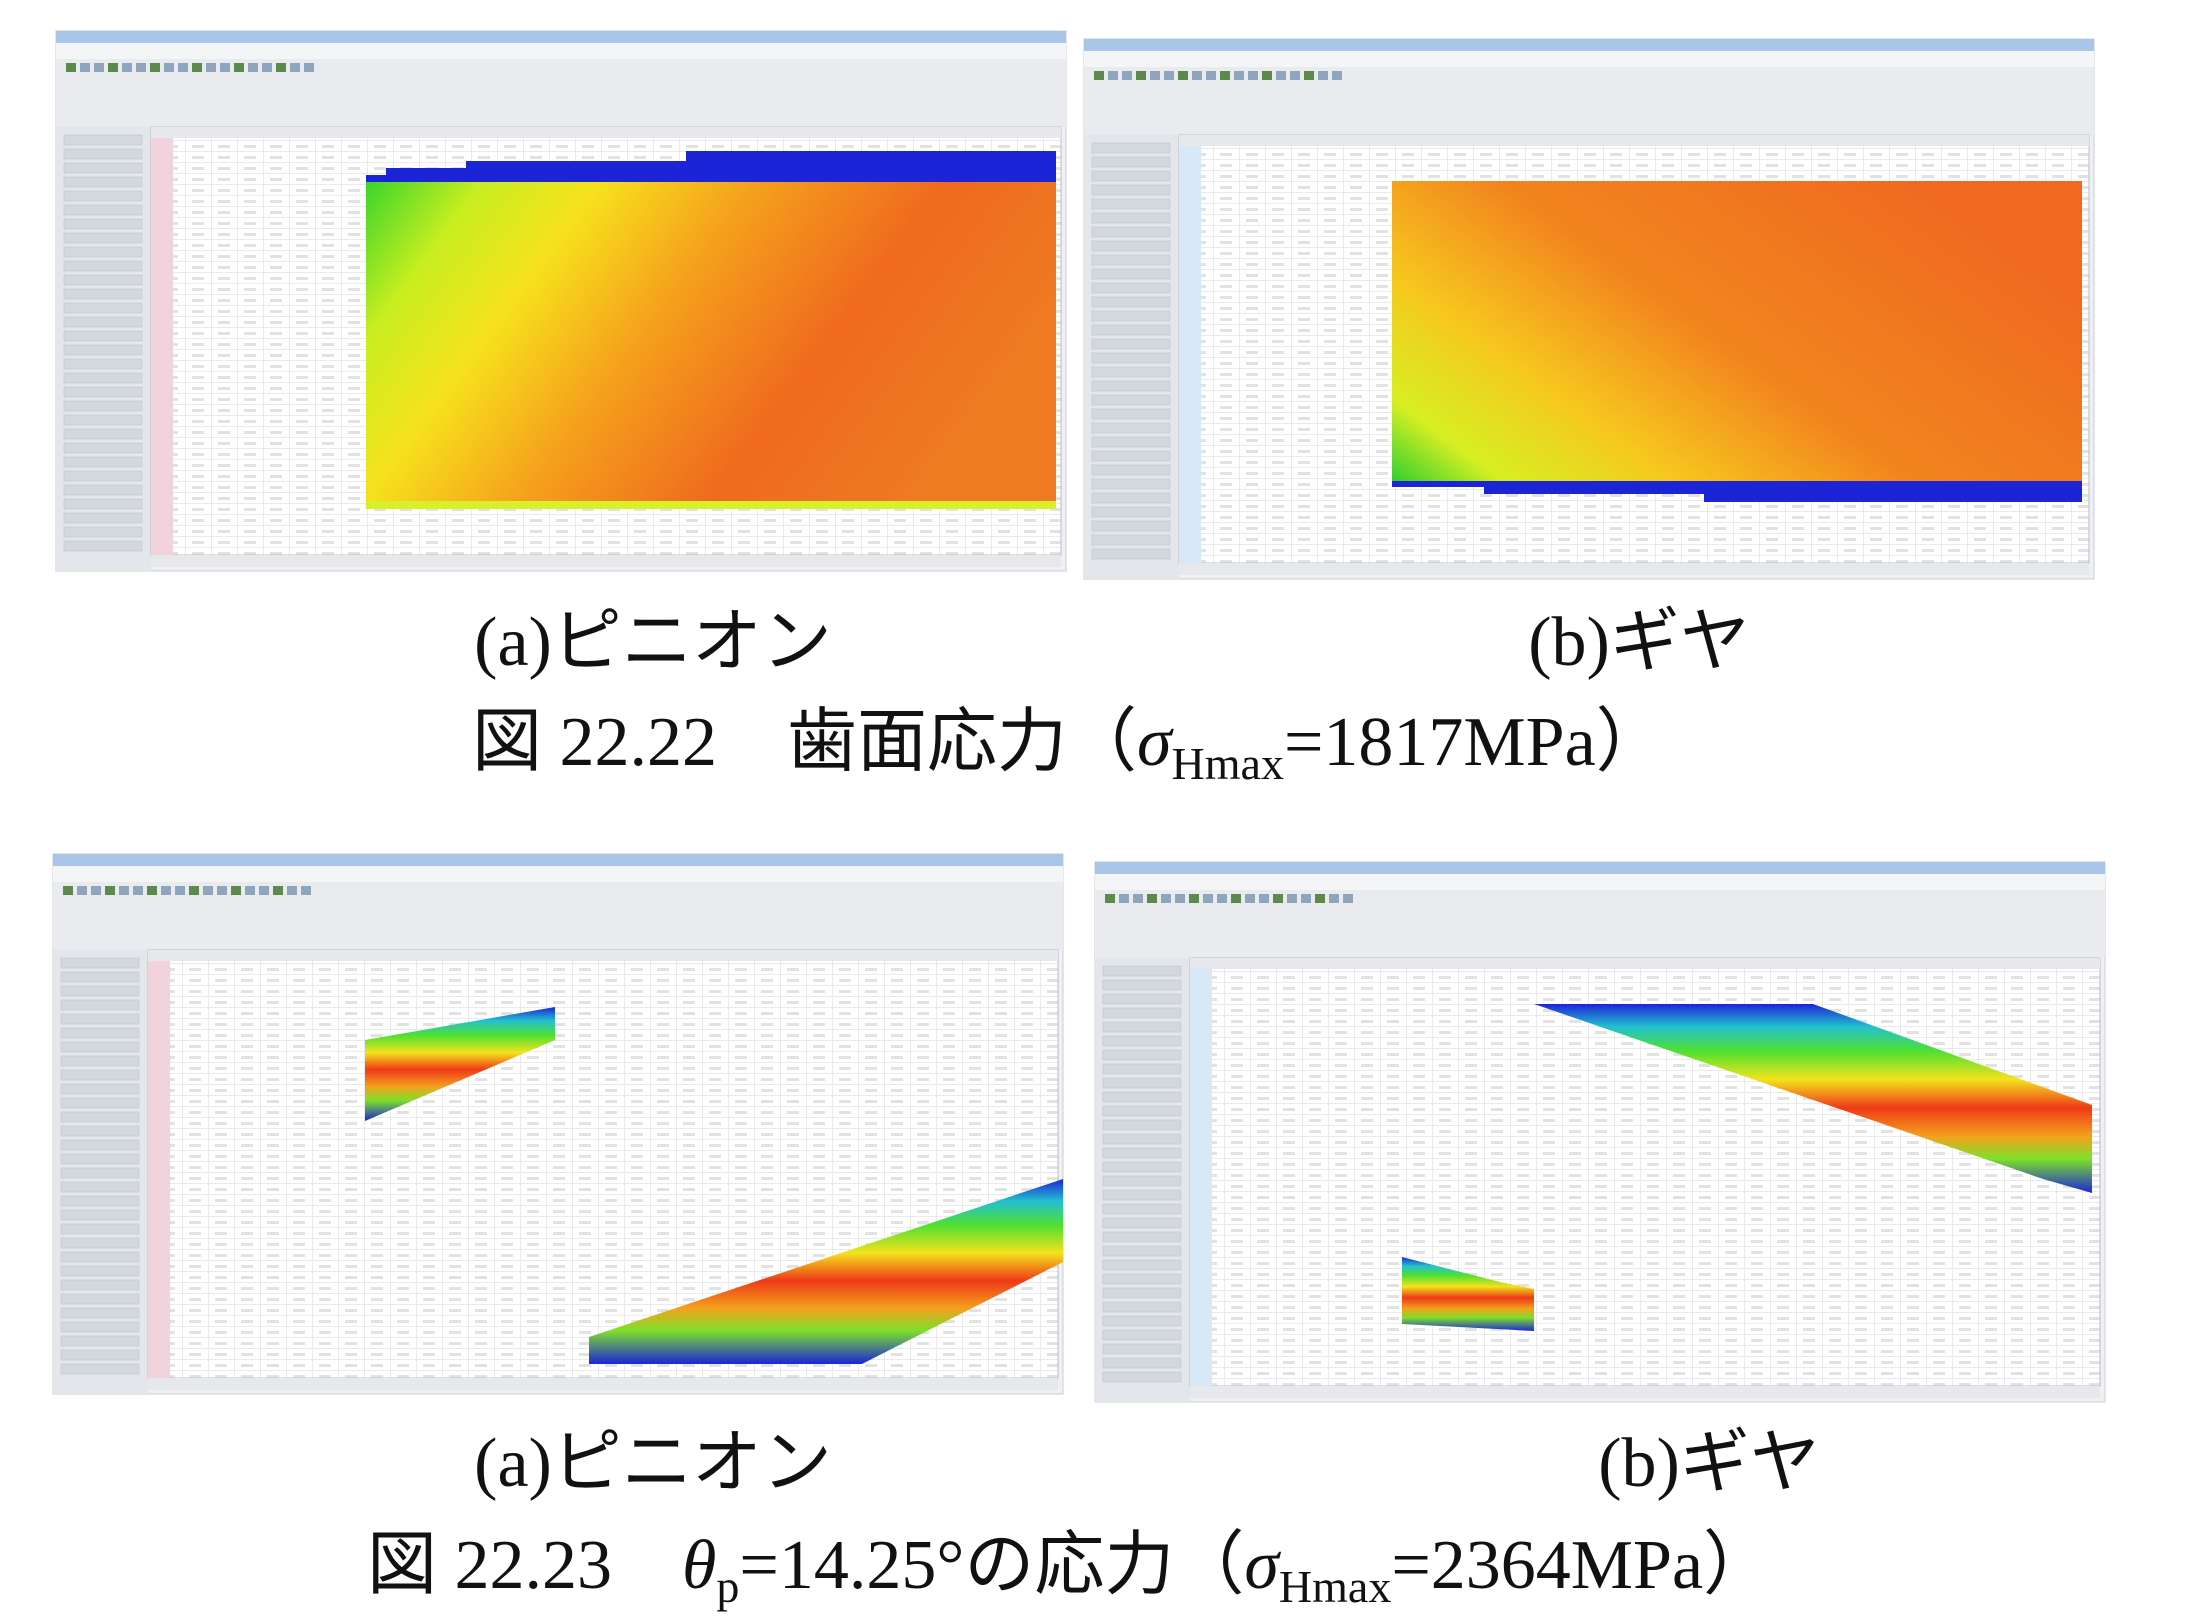 This screenshot has width=2187, height=1623. Describe the element at coordinates (1475, 742) in the screenshot. I see `caption-text: =1817MPa）` at that location.